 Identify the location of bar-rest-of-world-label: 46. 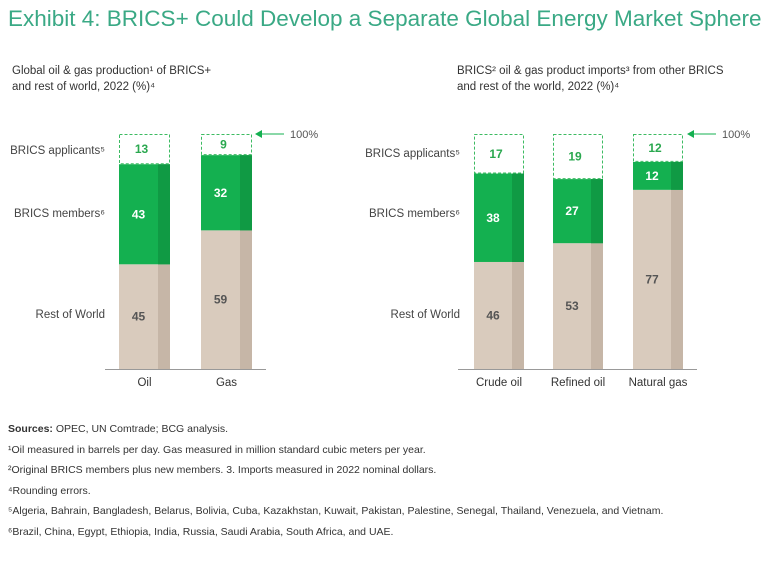
(493, 315).